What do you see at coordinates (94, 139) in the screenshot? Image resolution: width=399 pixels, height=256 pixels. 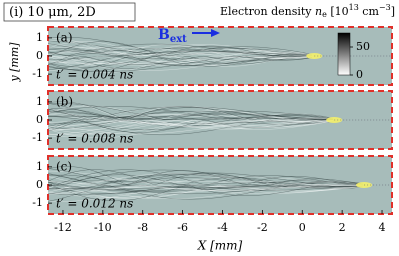 I see `time-label: t′ = 0.008 ns` at bounding box center [94, 139].